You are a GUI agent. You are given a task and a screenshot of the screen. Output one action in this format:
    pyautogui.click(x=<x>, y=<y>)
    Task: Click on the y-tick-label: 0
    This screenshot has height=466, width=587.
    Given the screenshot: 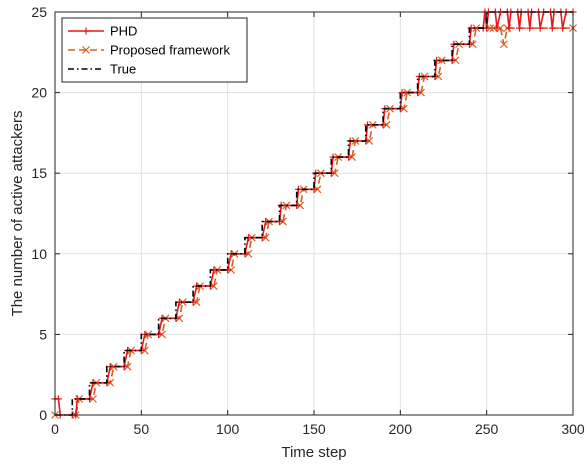 What is the action you would take?
    pyautogui.click(x=43, y=415)
    